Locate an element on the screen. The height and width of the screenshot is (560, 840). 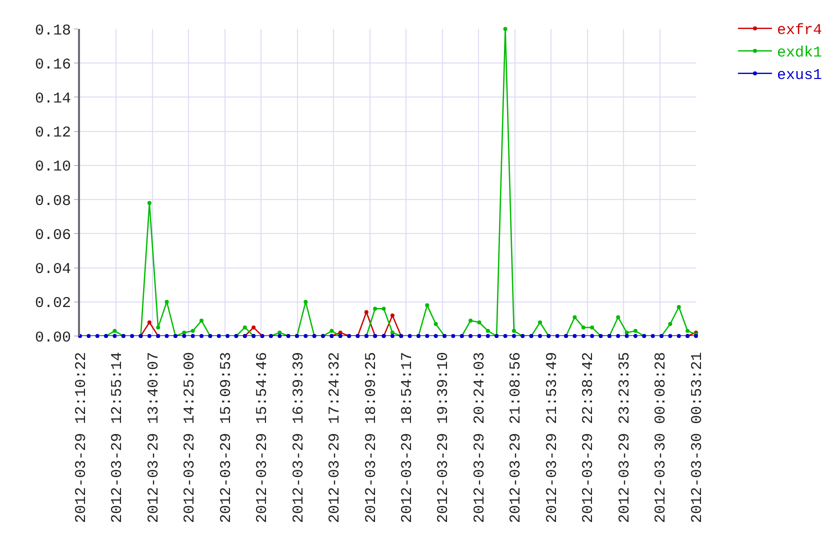
x-tick-label: 2012-03-29 18:54:17 is located at coordinates (407, 438).